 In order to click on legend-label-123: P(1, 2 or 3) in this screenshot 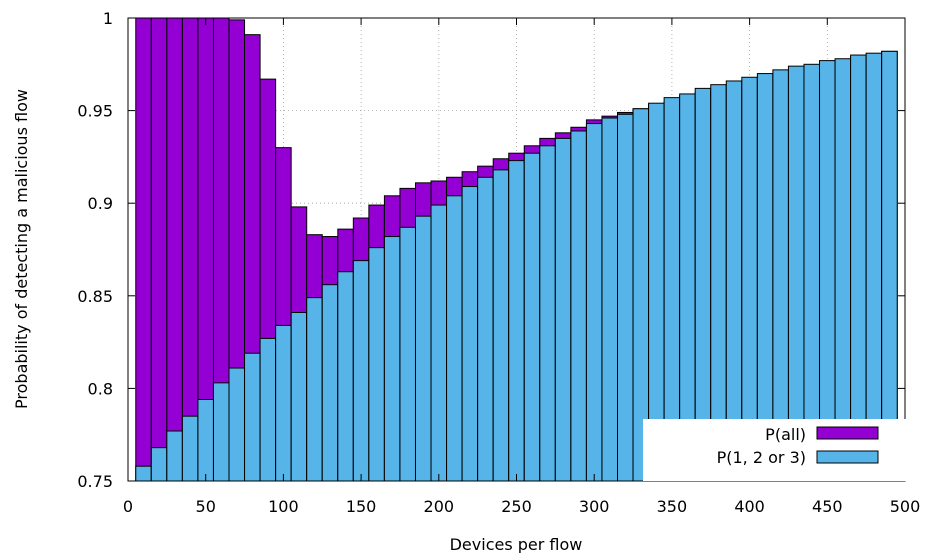, I will do `click(761, 457)`.